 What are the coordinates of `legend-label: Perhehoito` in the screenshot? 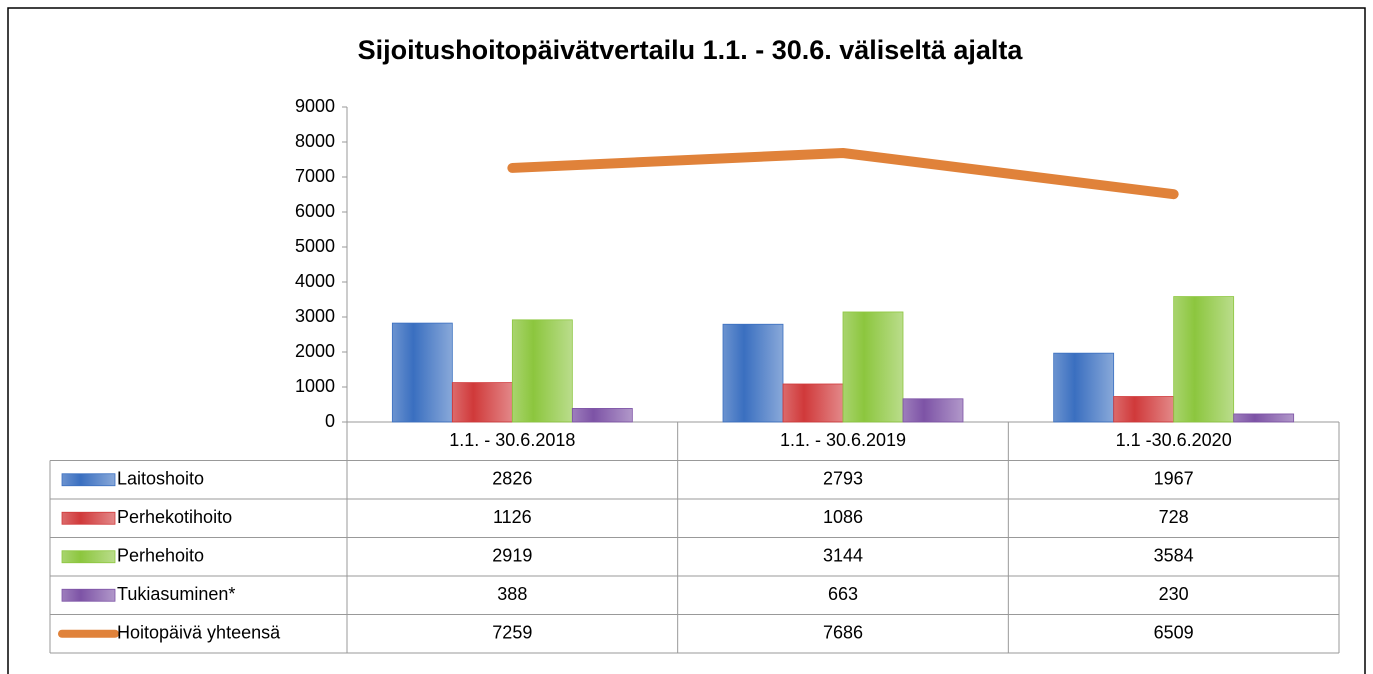 It's located at (160, 556).